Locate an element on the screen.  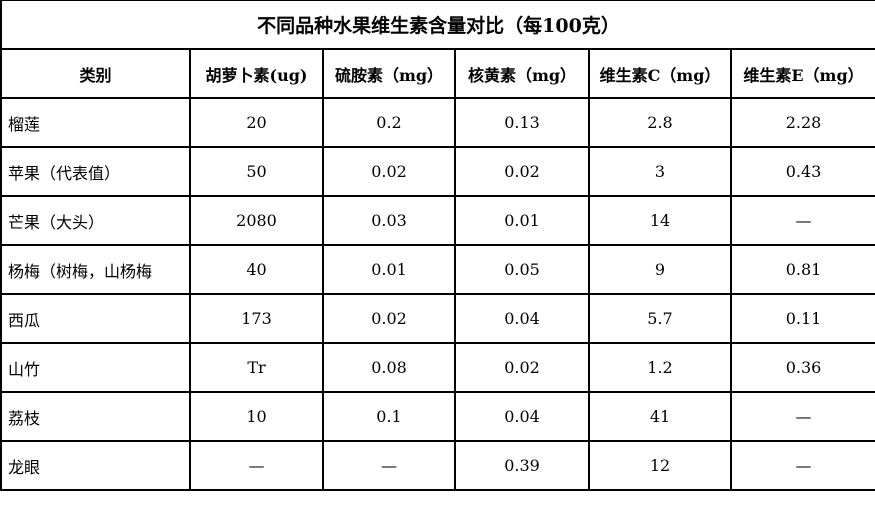
value-cell: 12 is located at coordinates (660, 465).